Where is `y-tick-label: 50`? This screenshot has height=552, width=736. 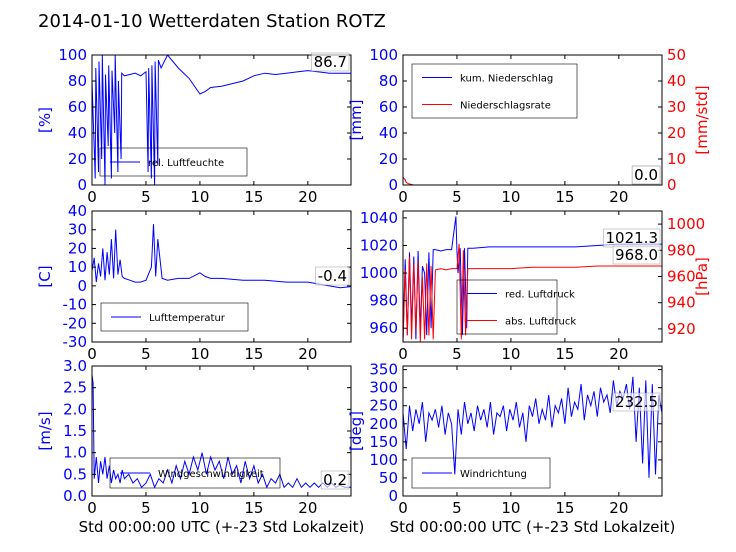 y-tick-label: 50 is located at coordinates (388, 478).